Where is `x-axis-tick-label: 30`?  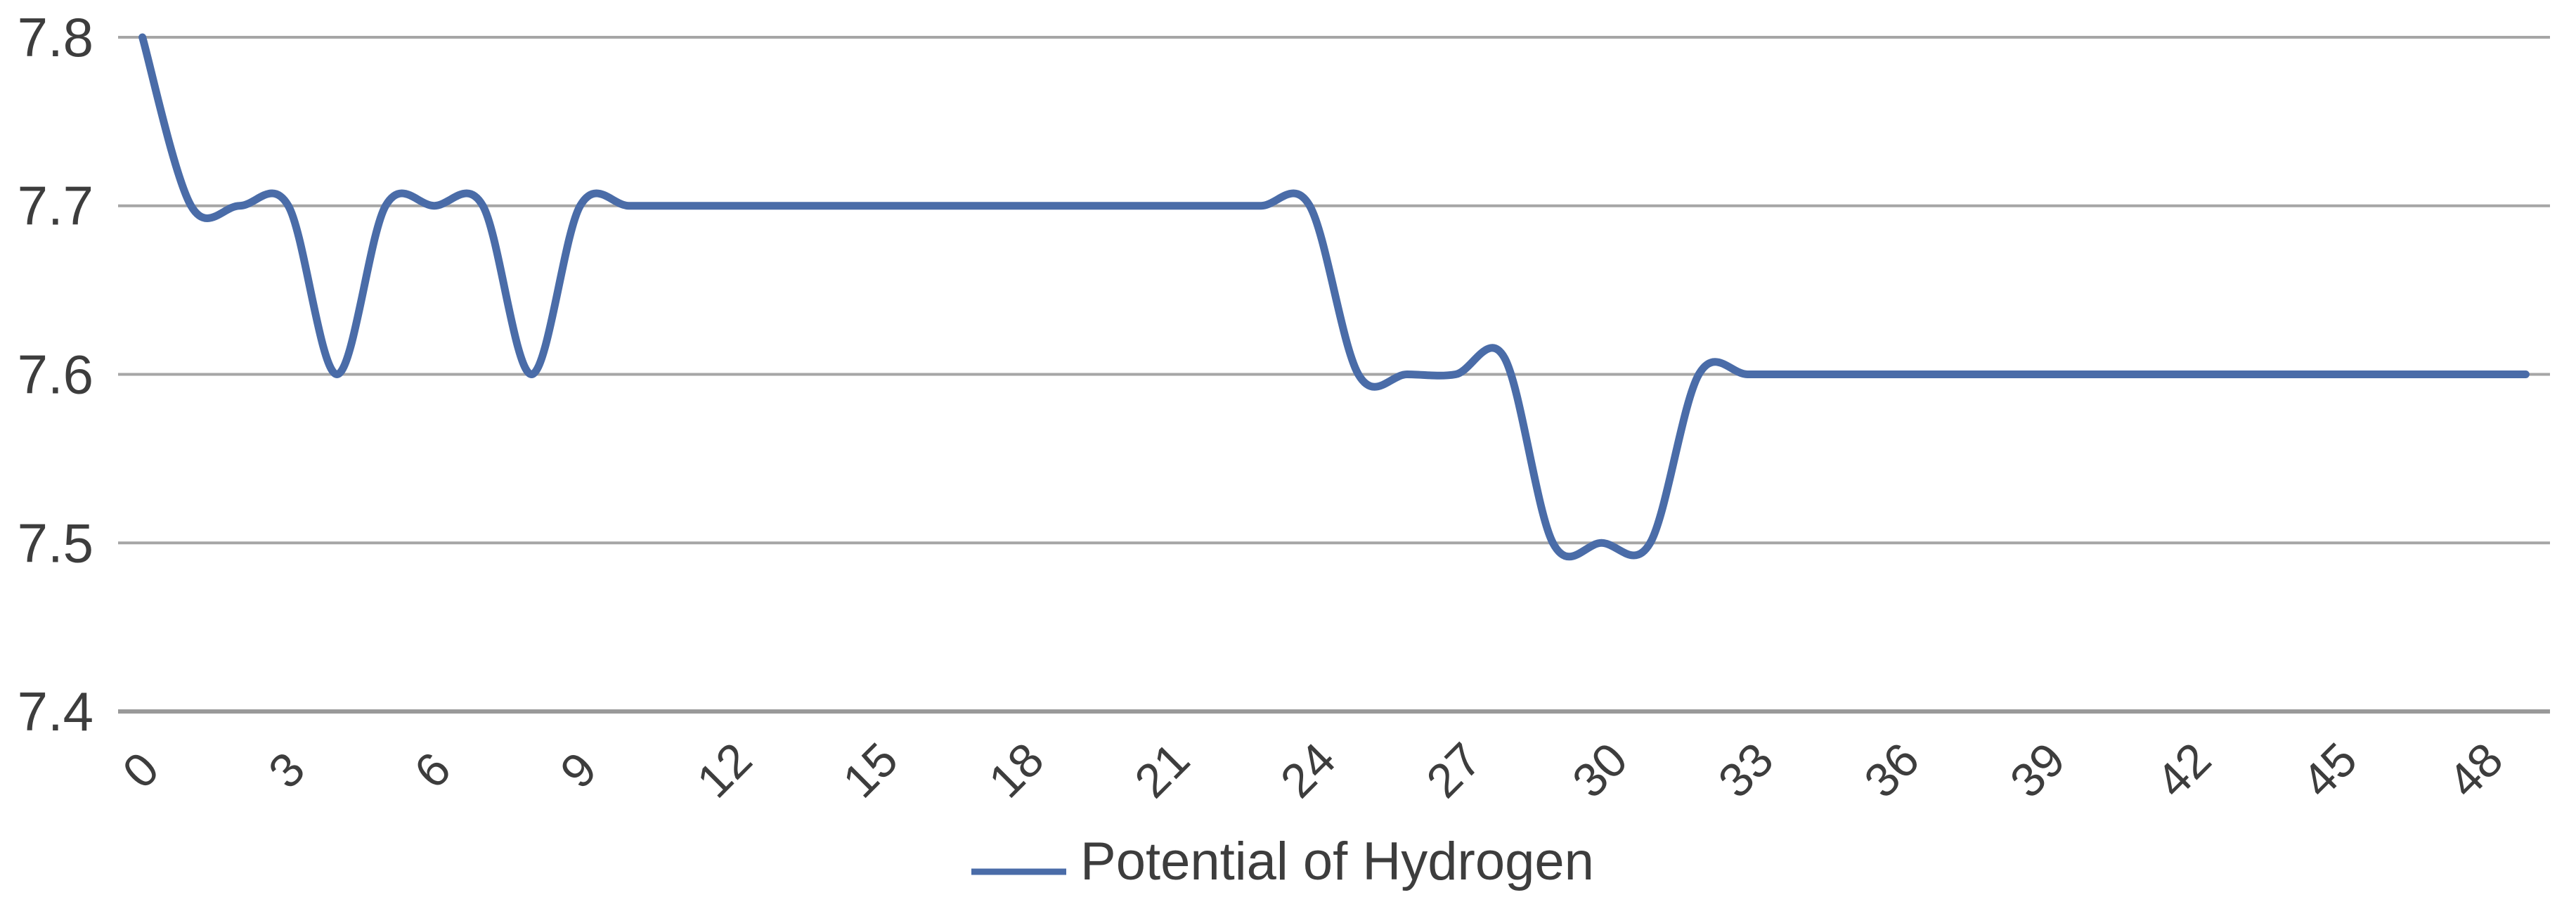 x-axis-tick-label: 30 is located at coordinates (1600, 770).